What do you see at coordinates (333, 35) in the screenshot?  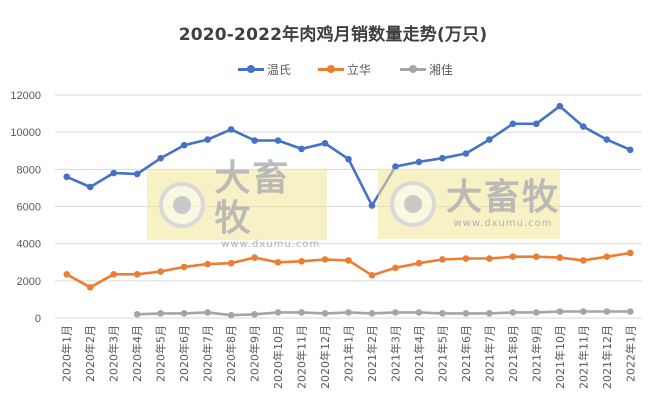 I see `chart-title: 2020-2022年肉鸡月销数量走势(万只)` at bounding box center [333, 35].